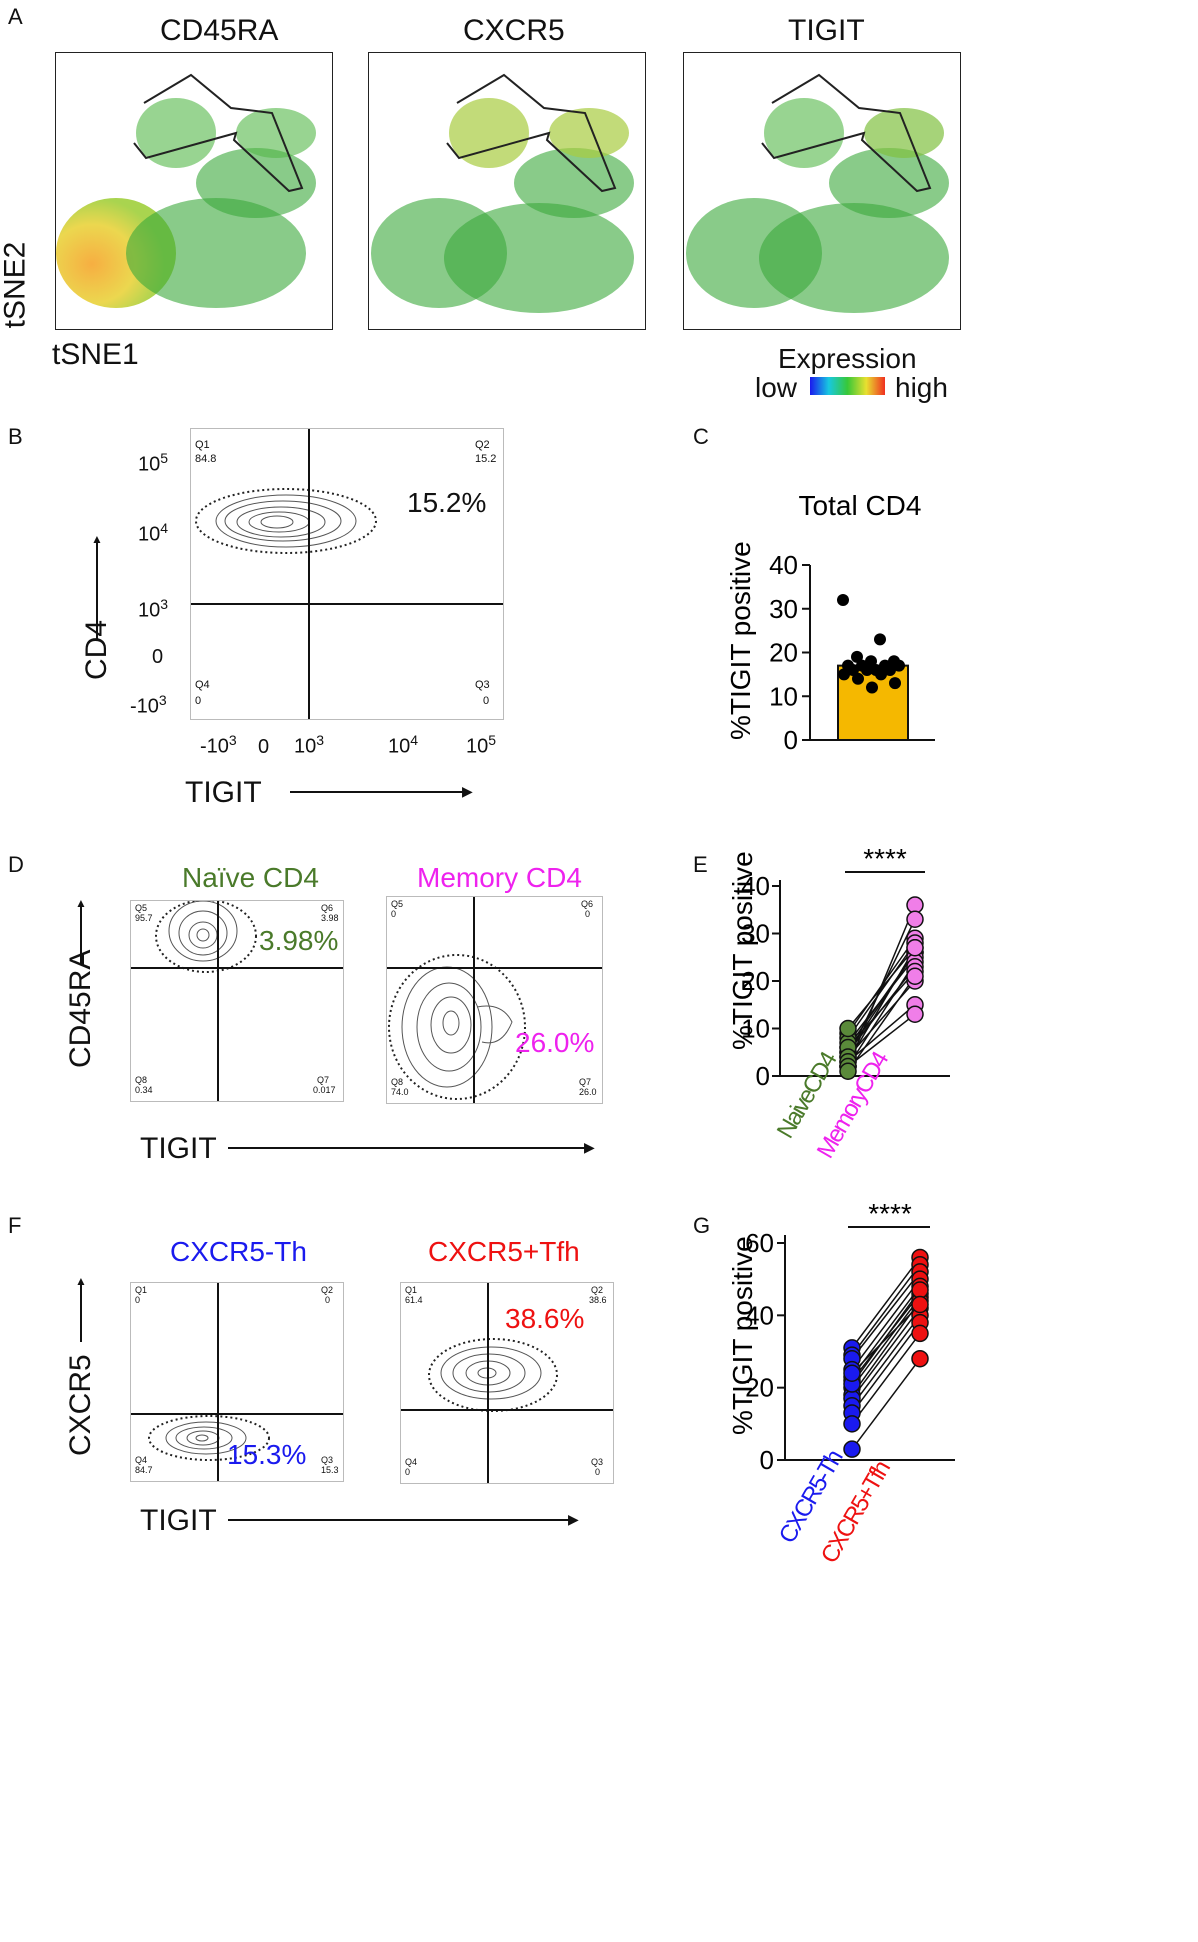  What do you see at coordinates (138, 1300) in the screenshot?
I see `th-q1-value: 0` at bounding box center [138, 1300].